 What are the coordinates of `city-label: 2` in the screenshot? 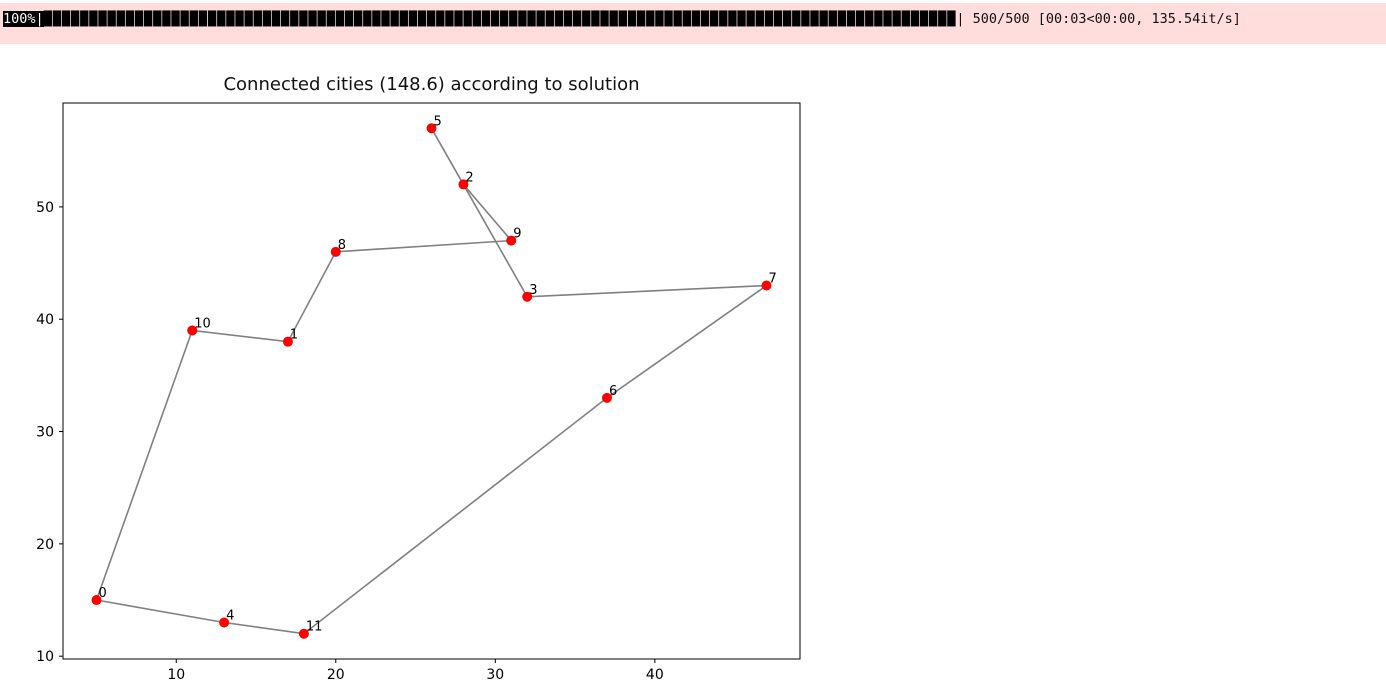 It's located at (469, 177).